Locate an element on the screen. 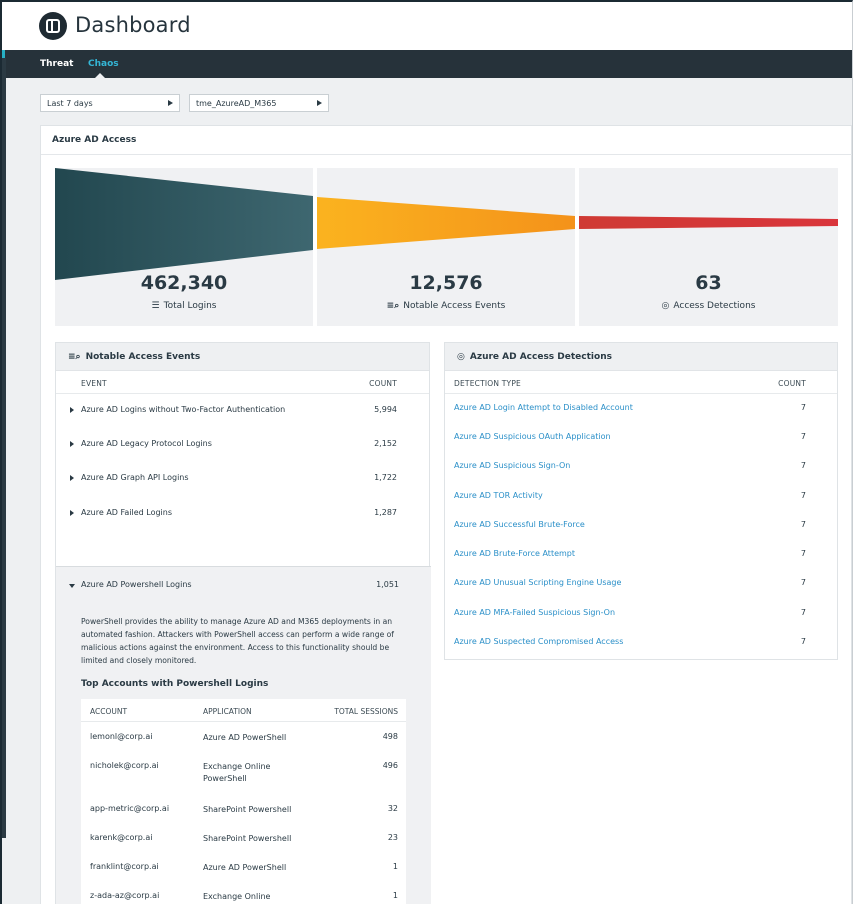  detection-row: Azure AD Brute-Force Attempt 7 is located at coordinates (641, 553).